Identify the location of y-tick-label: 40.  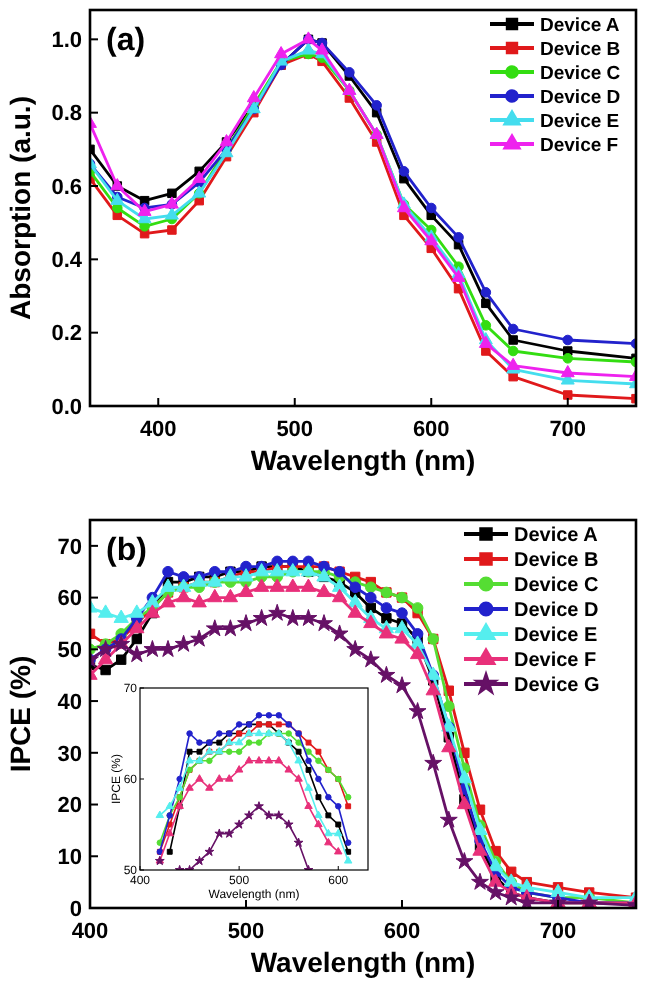
(69, 702).